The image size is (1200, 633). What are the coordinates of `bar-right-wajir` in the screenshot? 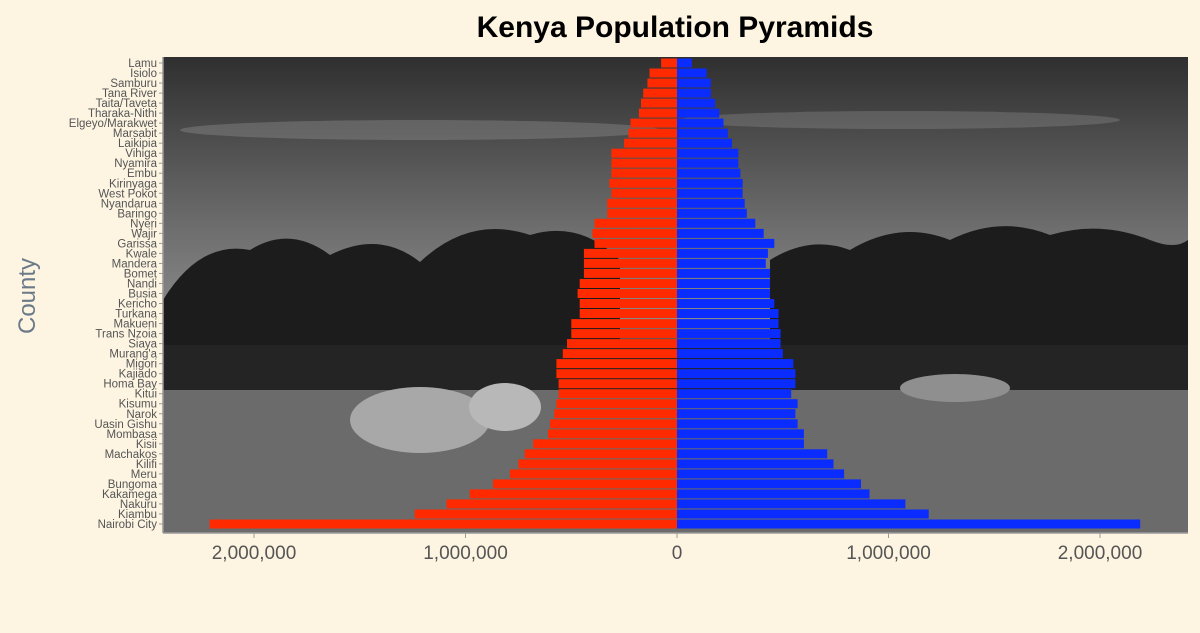 It's located at (720, 233).